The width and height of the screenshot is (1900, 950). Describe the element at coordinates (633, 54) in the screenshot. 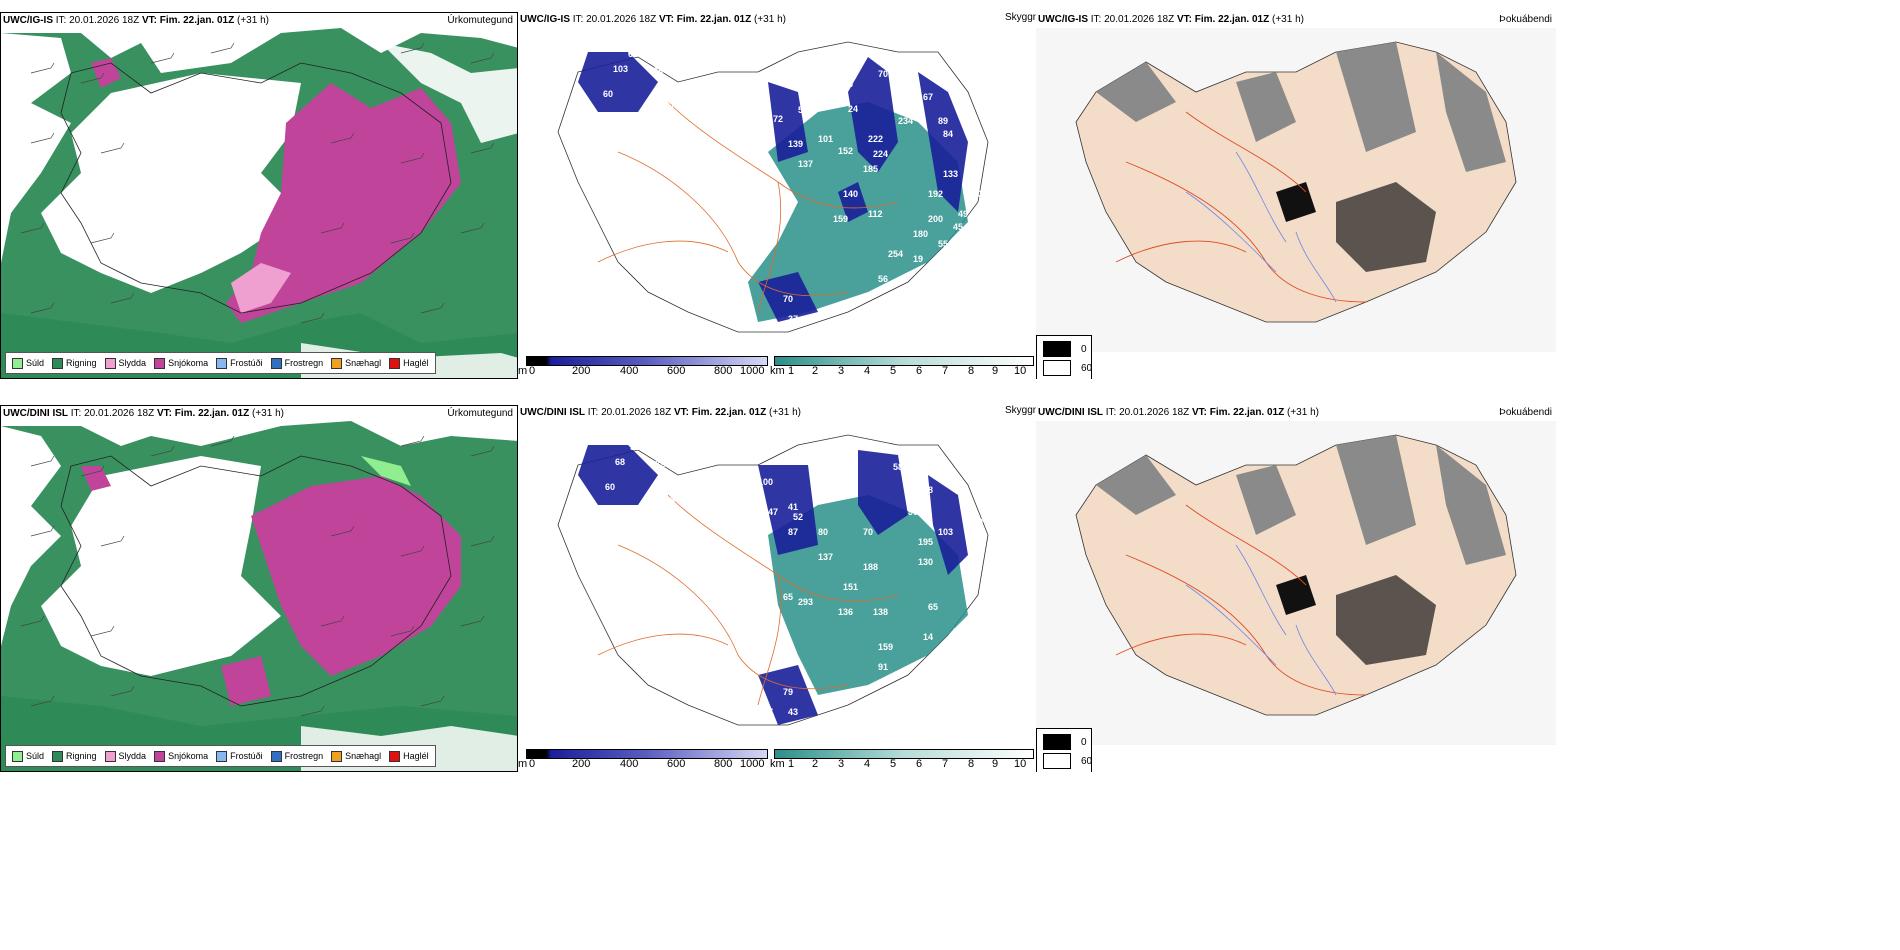

I see `visibility-value-label: 69` at that location.